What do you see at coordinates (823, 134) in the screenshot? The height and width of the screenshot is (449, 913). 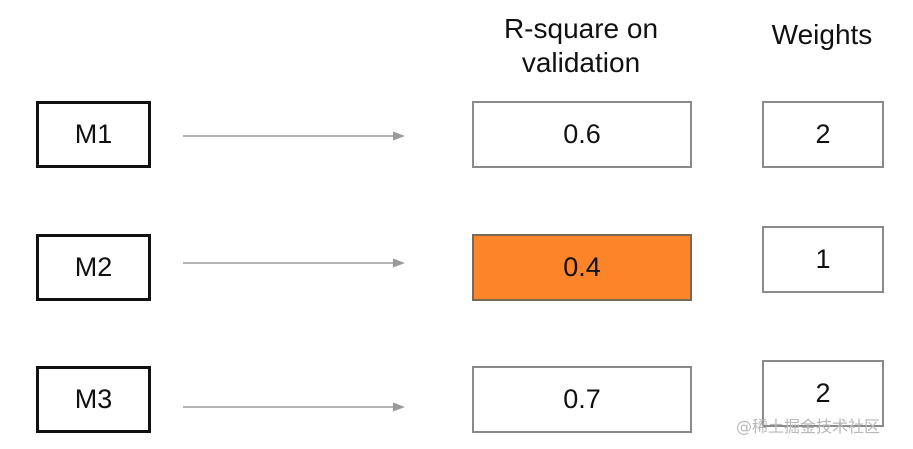 I see `weight-value-m1: 2` at bounding box center [823, 134].